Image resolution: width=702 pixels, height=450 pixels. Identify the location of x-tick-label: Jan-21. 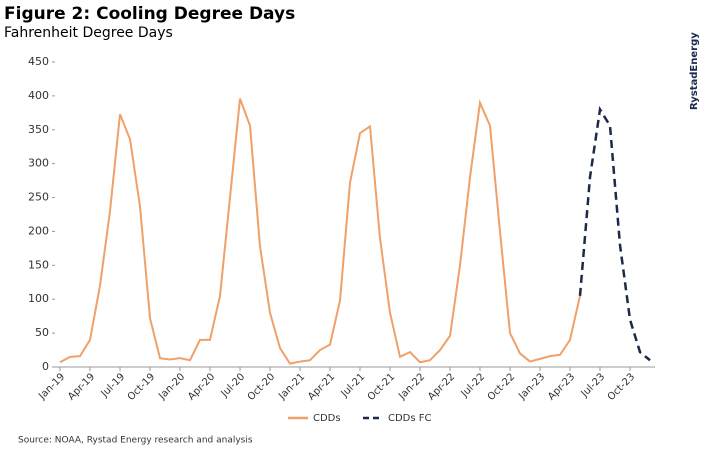
(291, 386).